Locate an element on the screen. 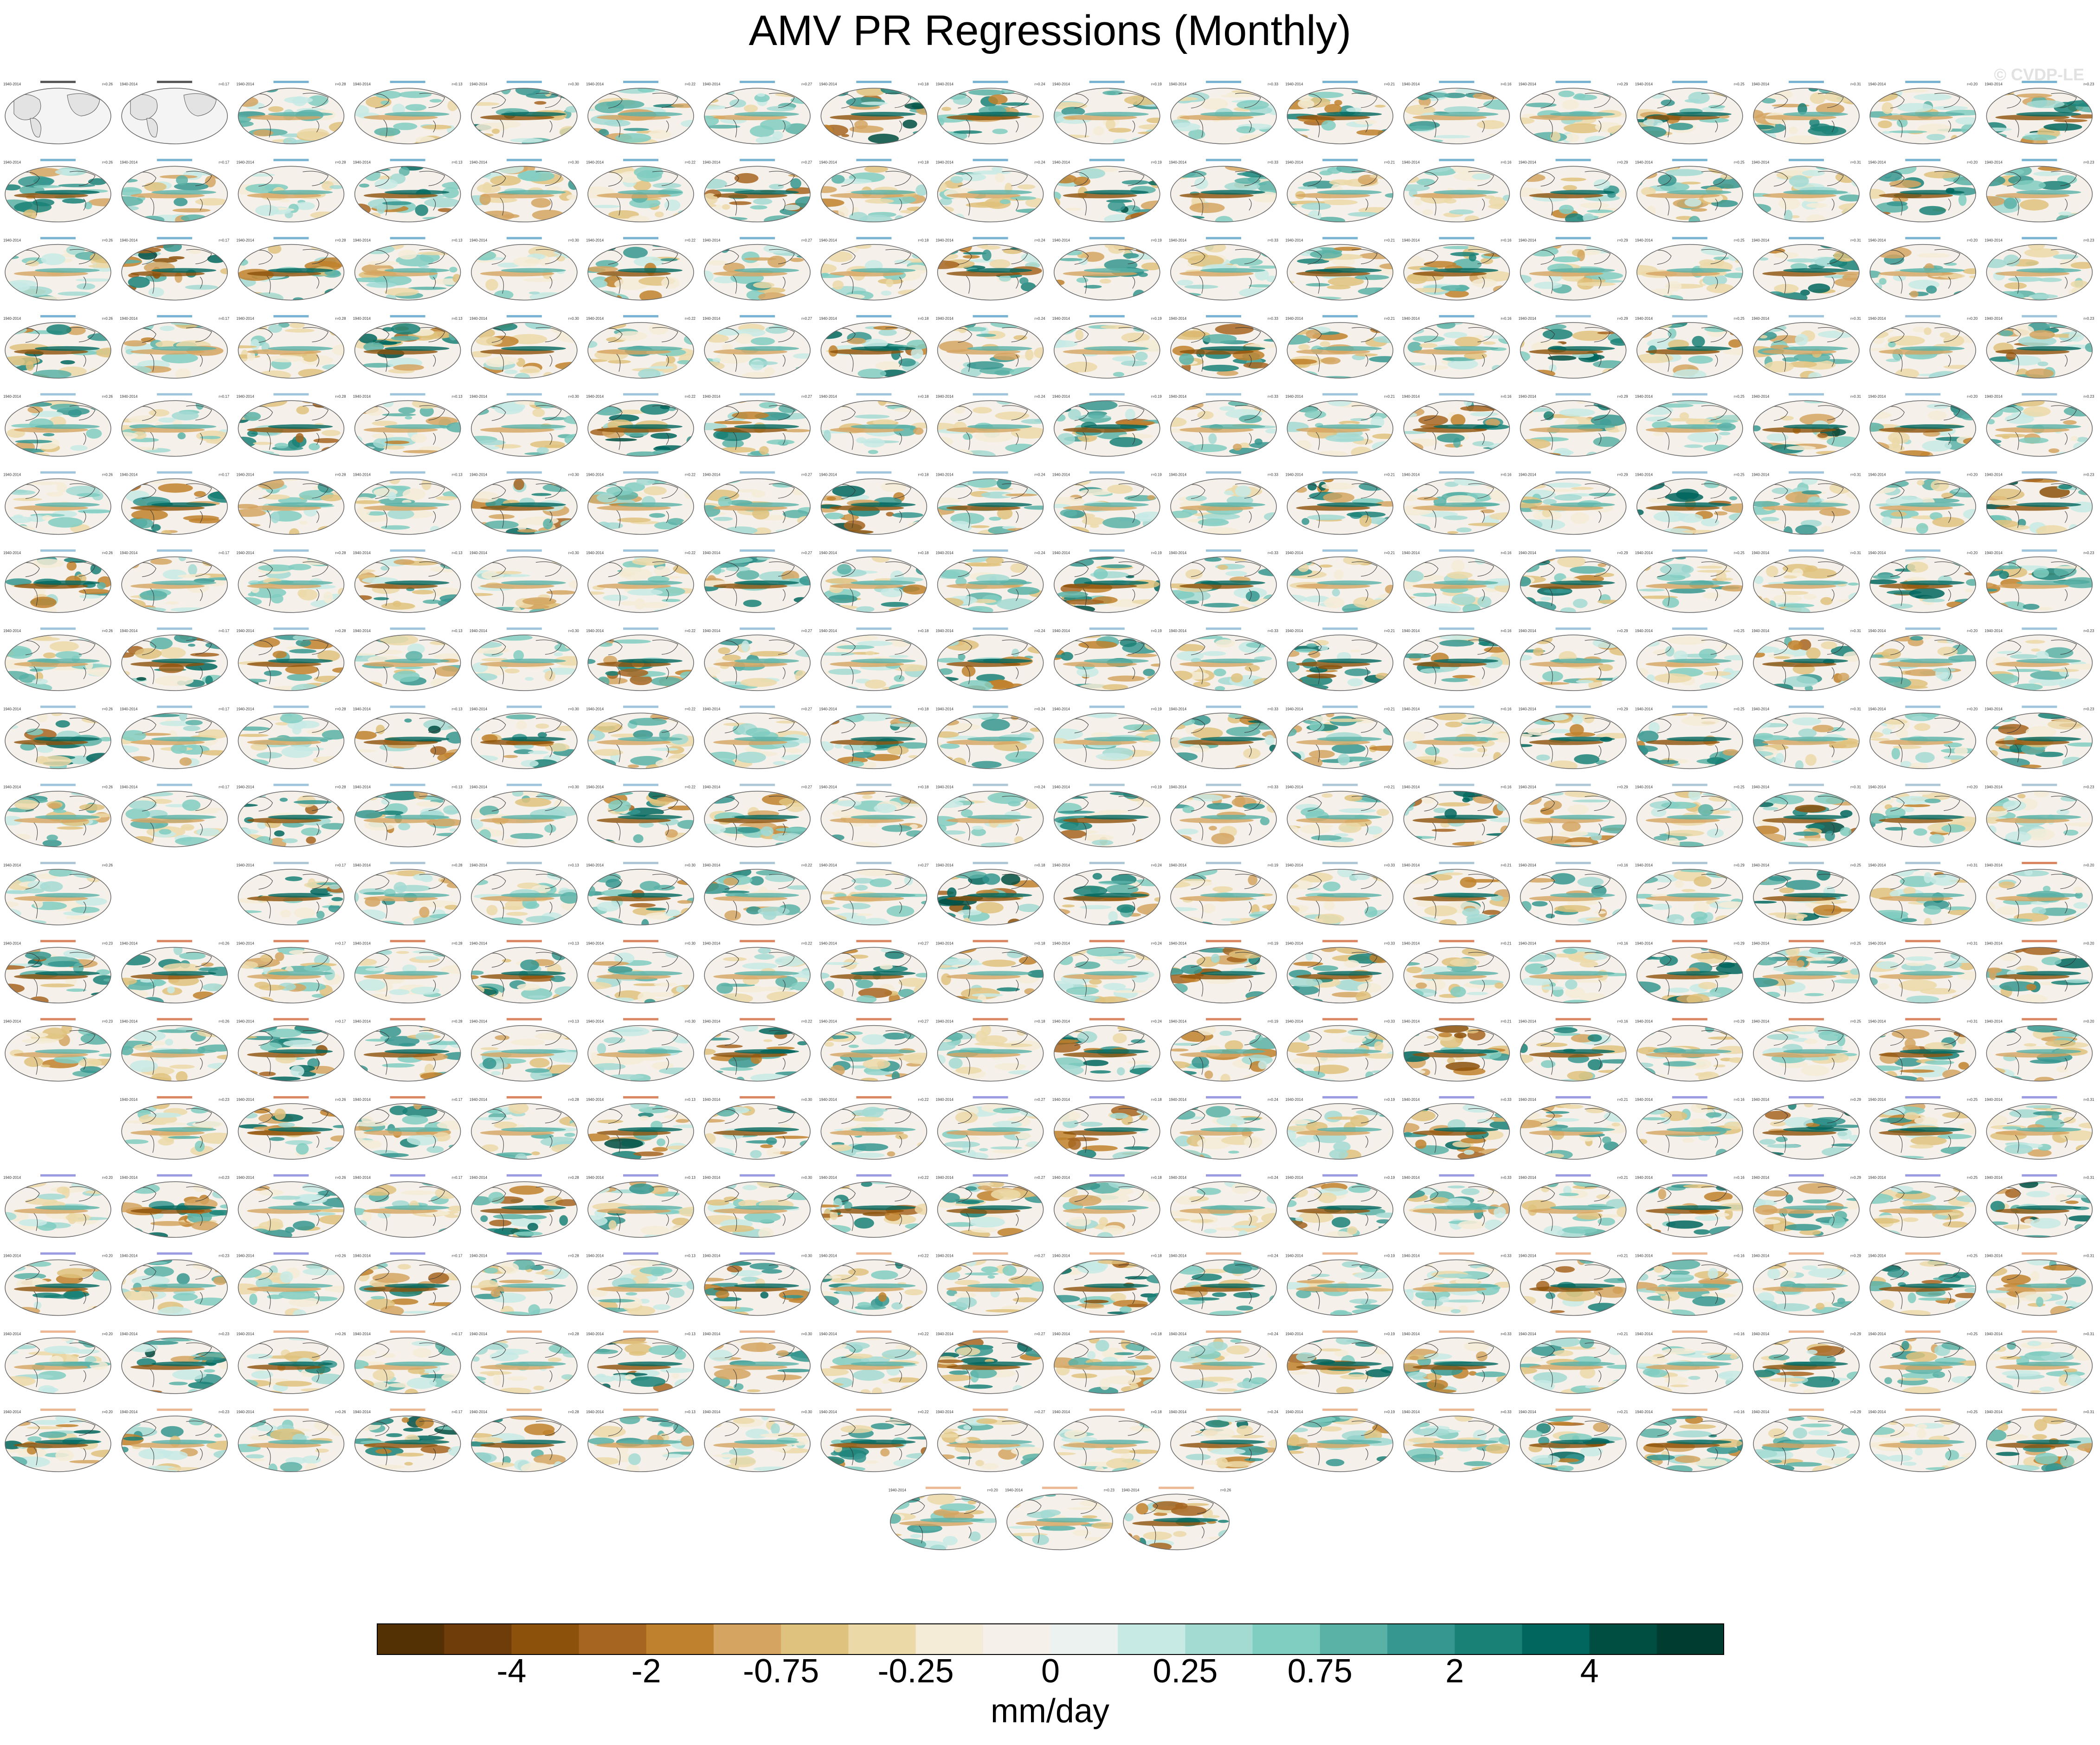 This screenshot has height=1745, width=2100. colorbar-swatch is located at coordinates (545, 1639).